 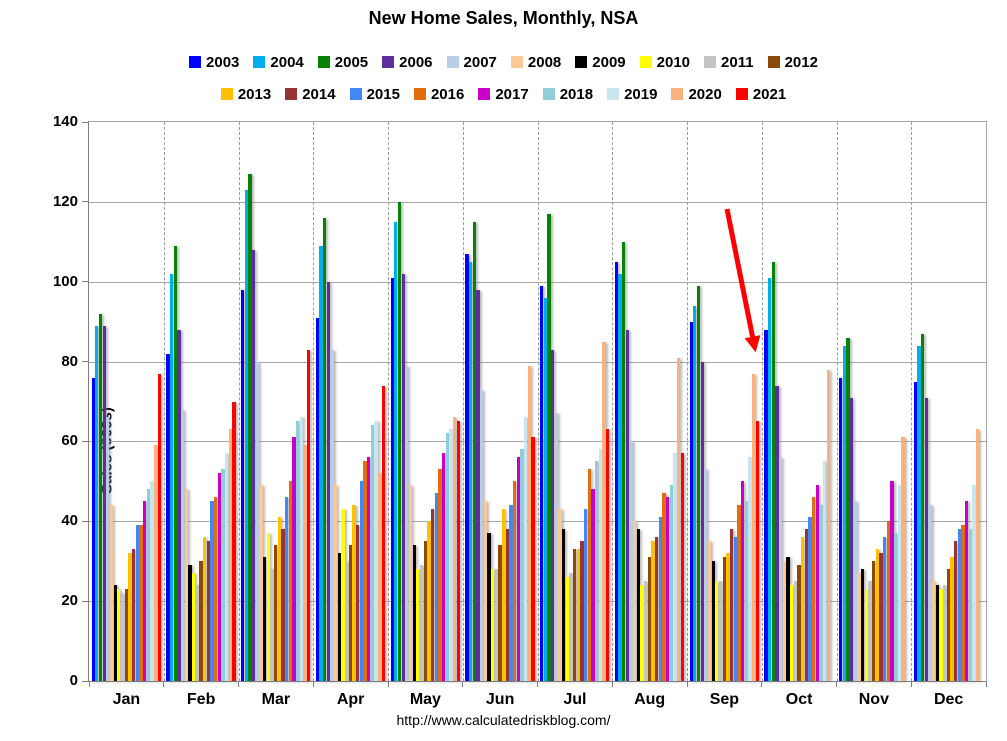 I want to click on bar-2018-jul, so click(x=597, y=571).